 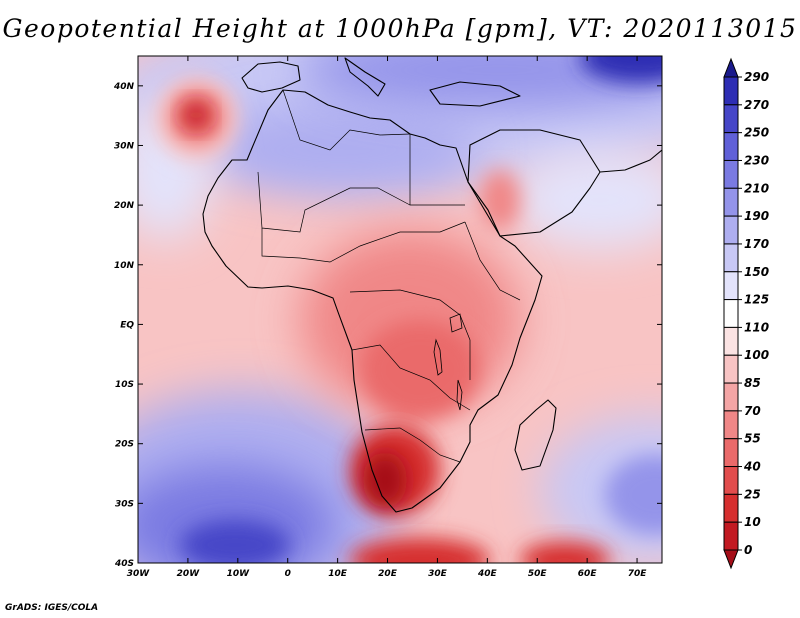 What do you see at coordinates (385, 480) in the screenshot?
I see `southern-africa-low-core` at bounding box center [385, 480].